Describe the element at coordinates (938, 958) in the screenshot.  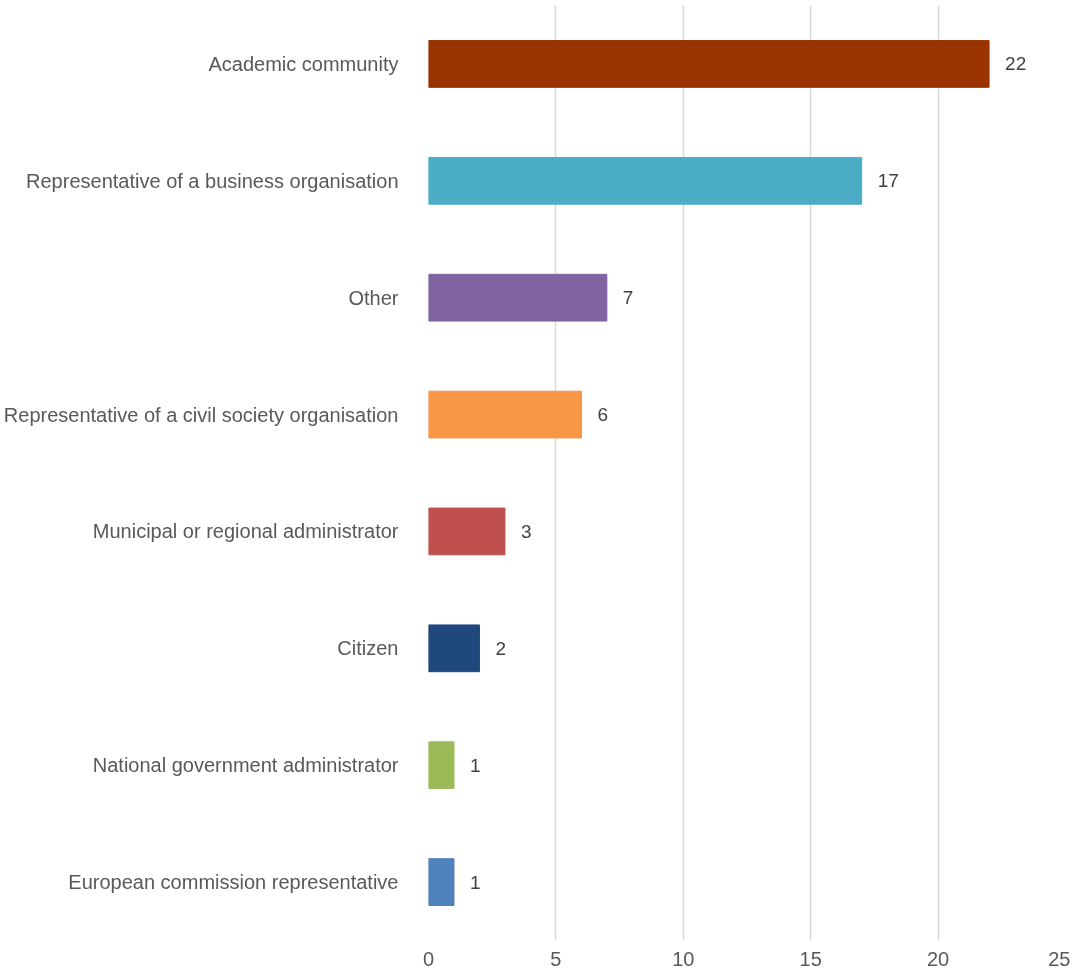
I see `x-tick-label: 20` at that location.